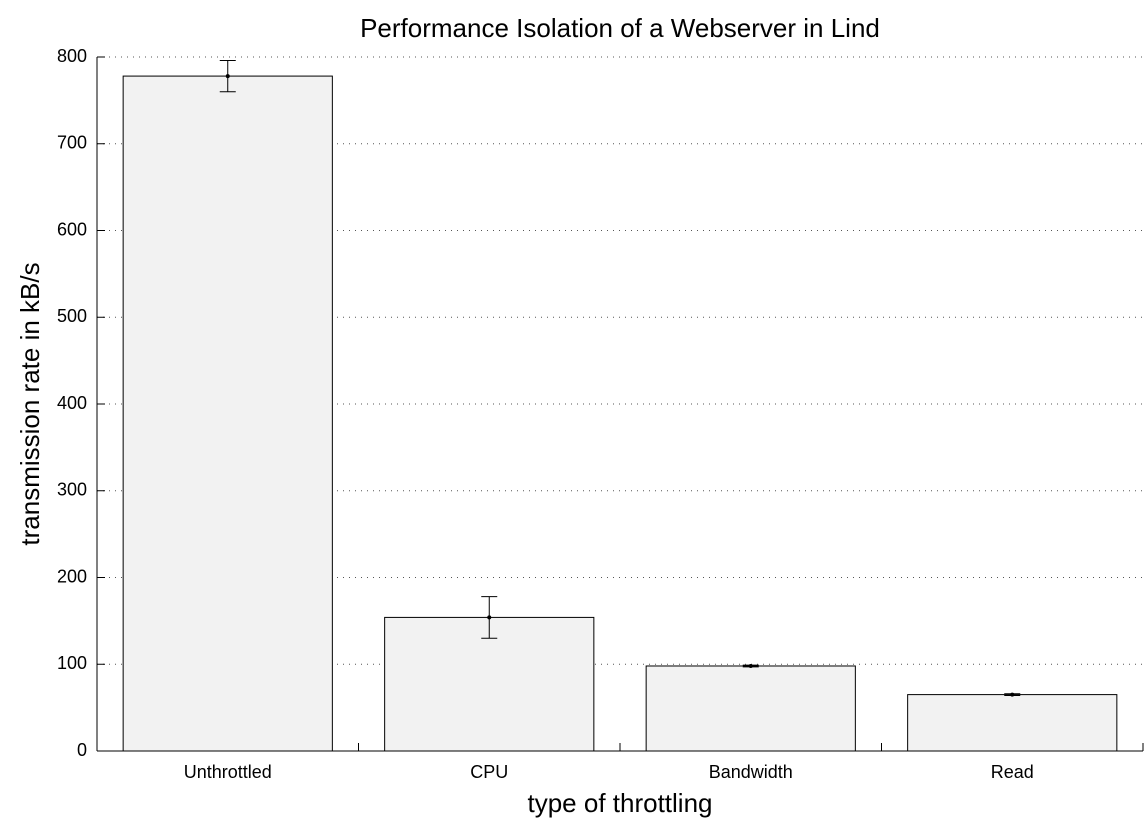 The height and width of the screenshot is (827, 1147). What do you see at coordinates (30, 403) in the screenshot?
I see `y-axis-label: transmission rate in kB/s` at bounding box center [30, 403].